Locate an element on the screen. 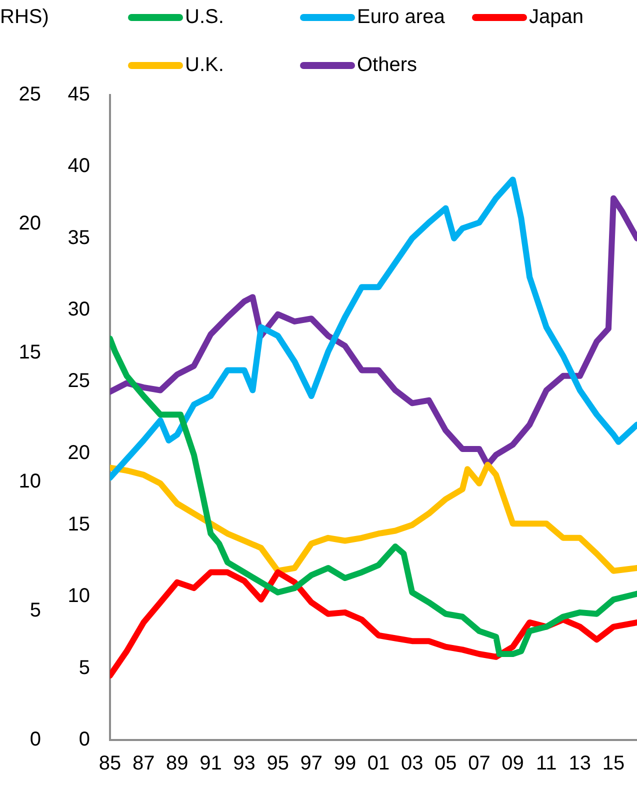 The height and width of the screenshot is (796, 637). y2-tick-label: 0 is located at coordinates (35, 739).